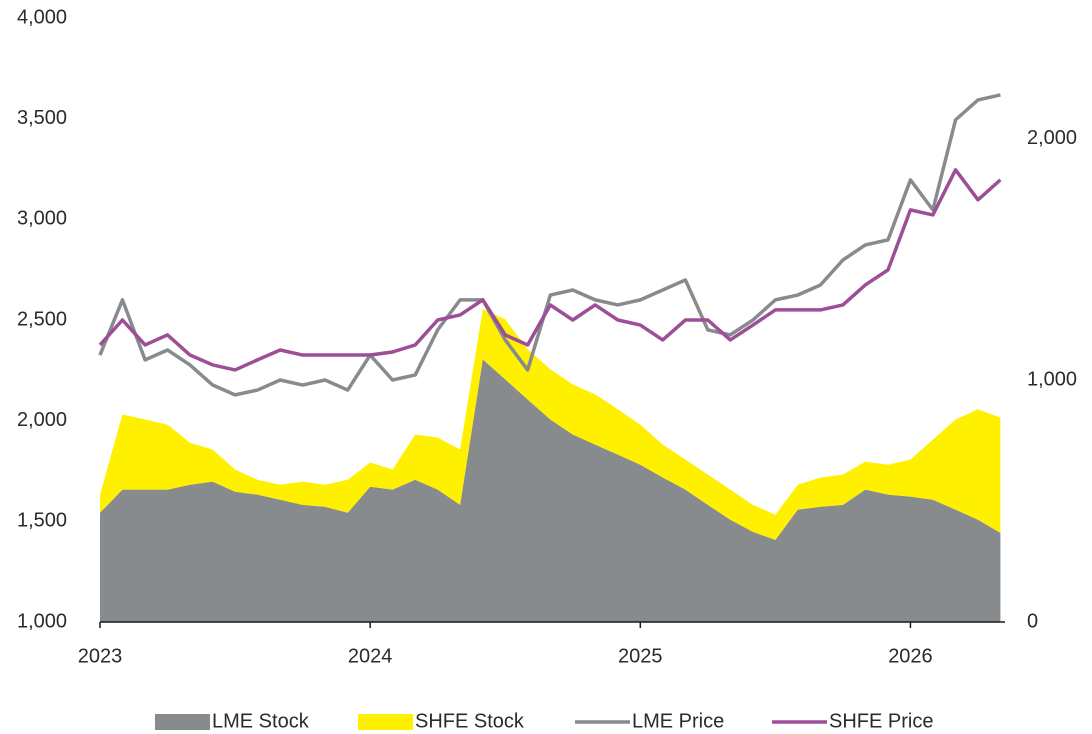 Image resolution: width=1092 pixels, height=734 pixels. I want to click on y-tick-label: 4,000, so click(42, 17).